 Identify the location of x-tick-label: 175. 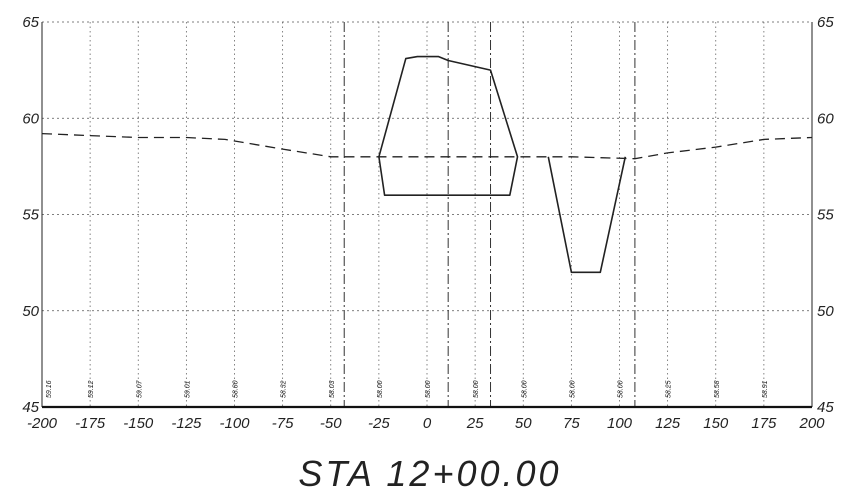
(764, 423).